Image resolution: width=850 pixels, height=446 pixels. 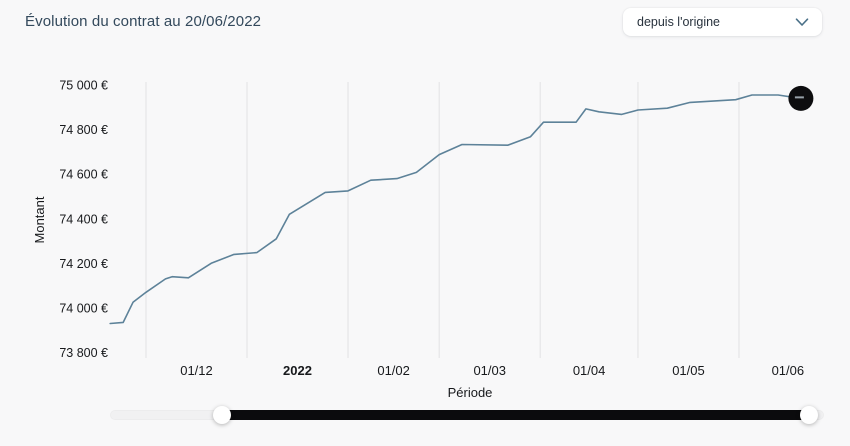 I want to click on x-axis-label: Période, so click(x=470, y=392).